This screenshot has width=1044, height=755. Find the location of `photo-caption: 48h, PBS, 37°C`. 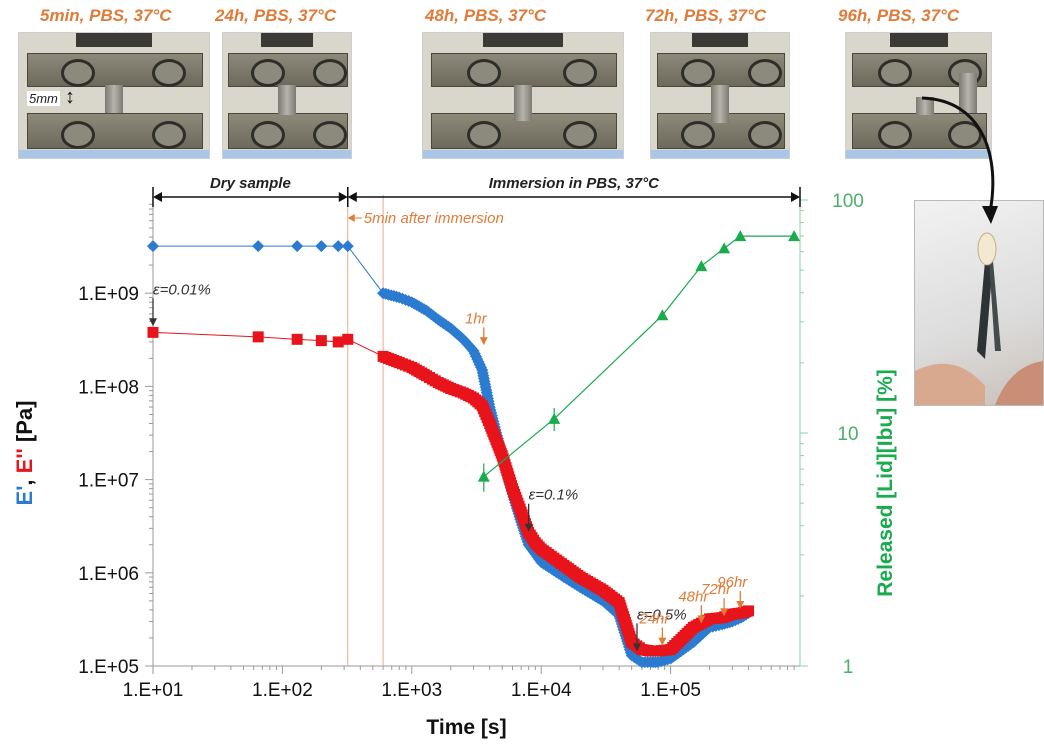

photo-caption: 48h, PBS, 37°C is located at coordinates (486, 15).